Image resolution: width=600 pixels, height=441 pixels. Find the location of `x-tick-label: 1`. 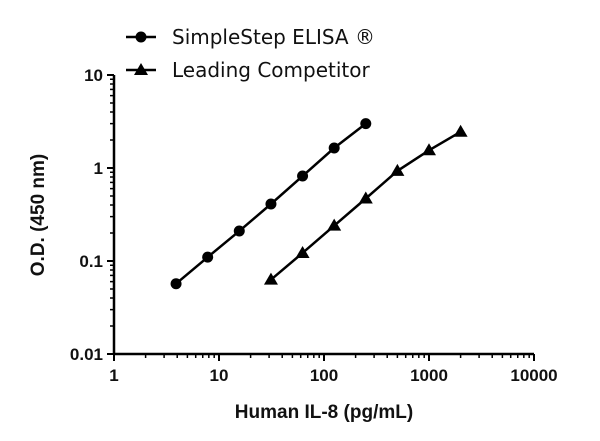

x-tick-label: 1 is located at coordinates (113, 375).